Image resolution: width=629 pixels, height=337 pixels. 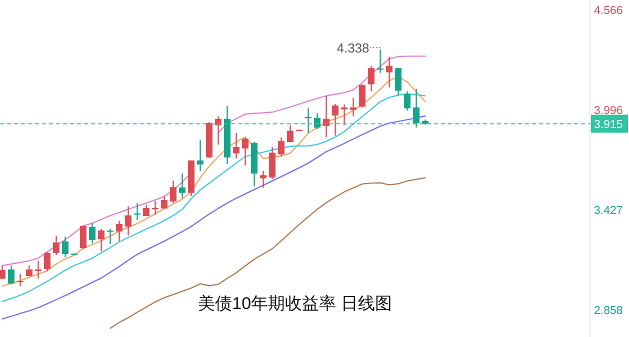 I want to click on y-tick-label: 2.858, so click(x=608, y=310).